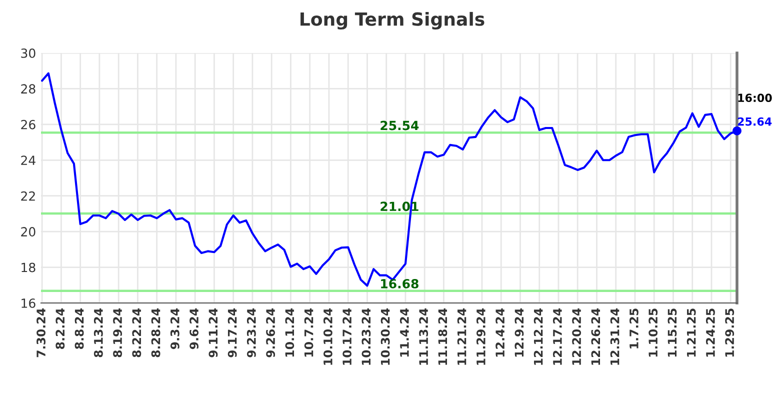 Image resolution: width=784 pixels, height=398 pixels. What do you see at coordinates (117, 333) in the screenshot?
I see `x-tick-label: 8.19.24` at bounding box center [117, 333].